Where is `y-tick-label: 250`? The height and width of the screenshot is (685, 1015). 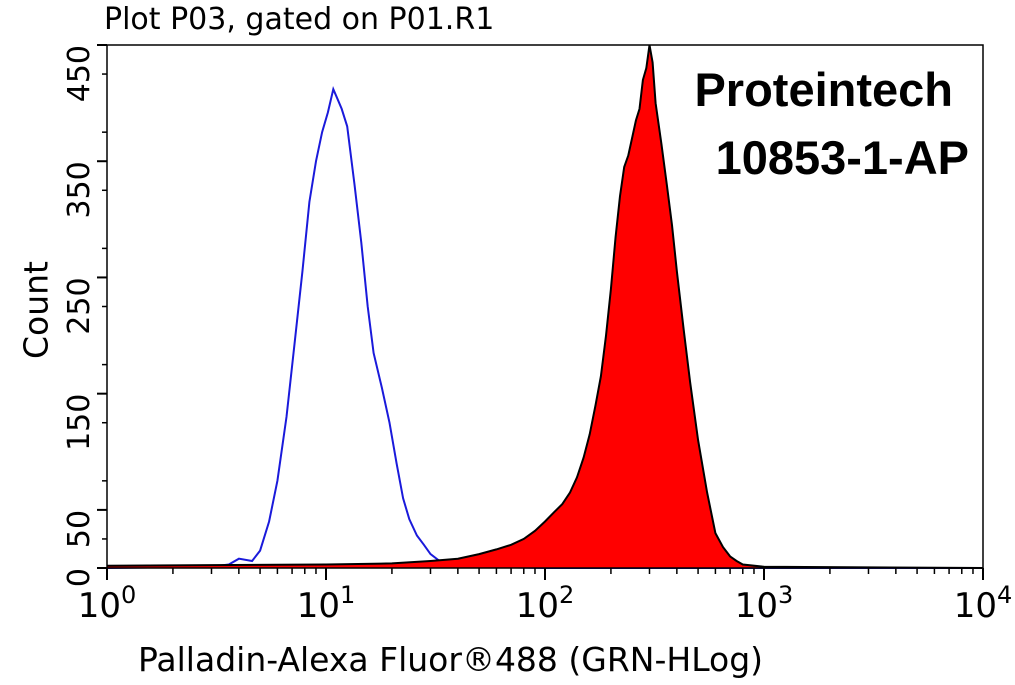 y-tick-label: 250 is located at coordinates (79, 305).